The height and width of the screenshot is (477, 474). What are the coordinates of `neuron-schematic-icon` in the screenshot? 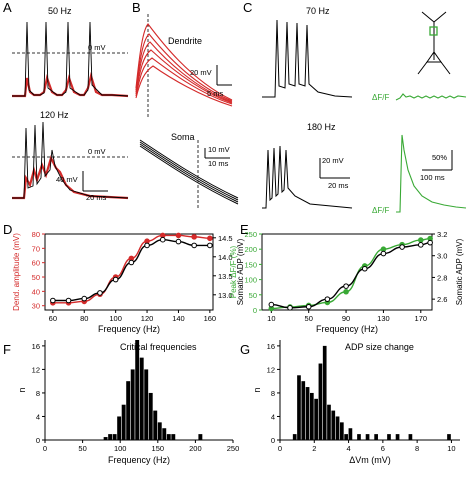 It's located at (434, 43).